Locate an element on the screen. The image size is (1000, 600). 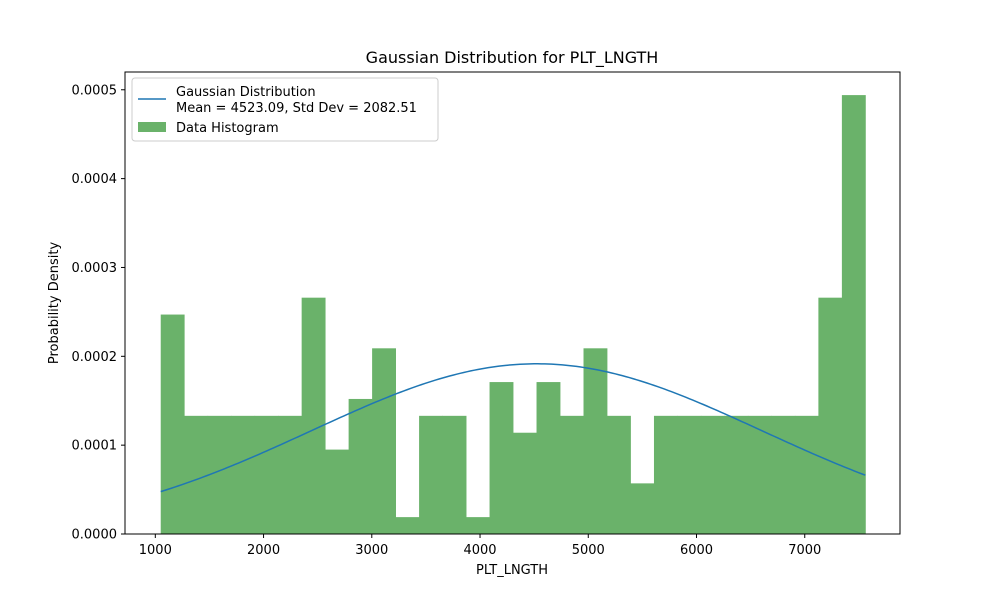
x-tick-label: 6000 is located at coordinates (696, 550).